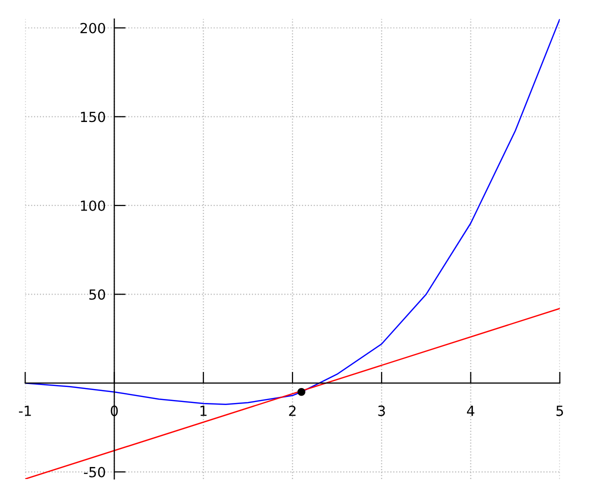  Describe the element at coordinates (24, 411) in the screenshot. I see `x-tick-label: -1` at that location.